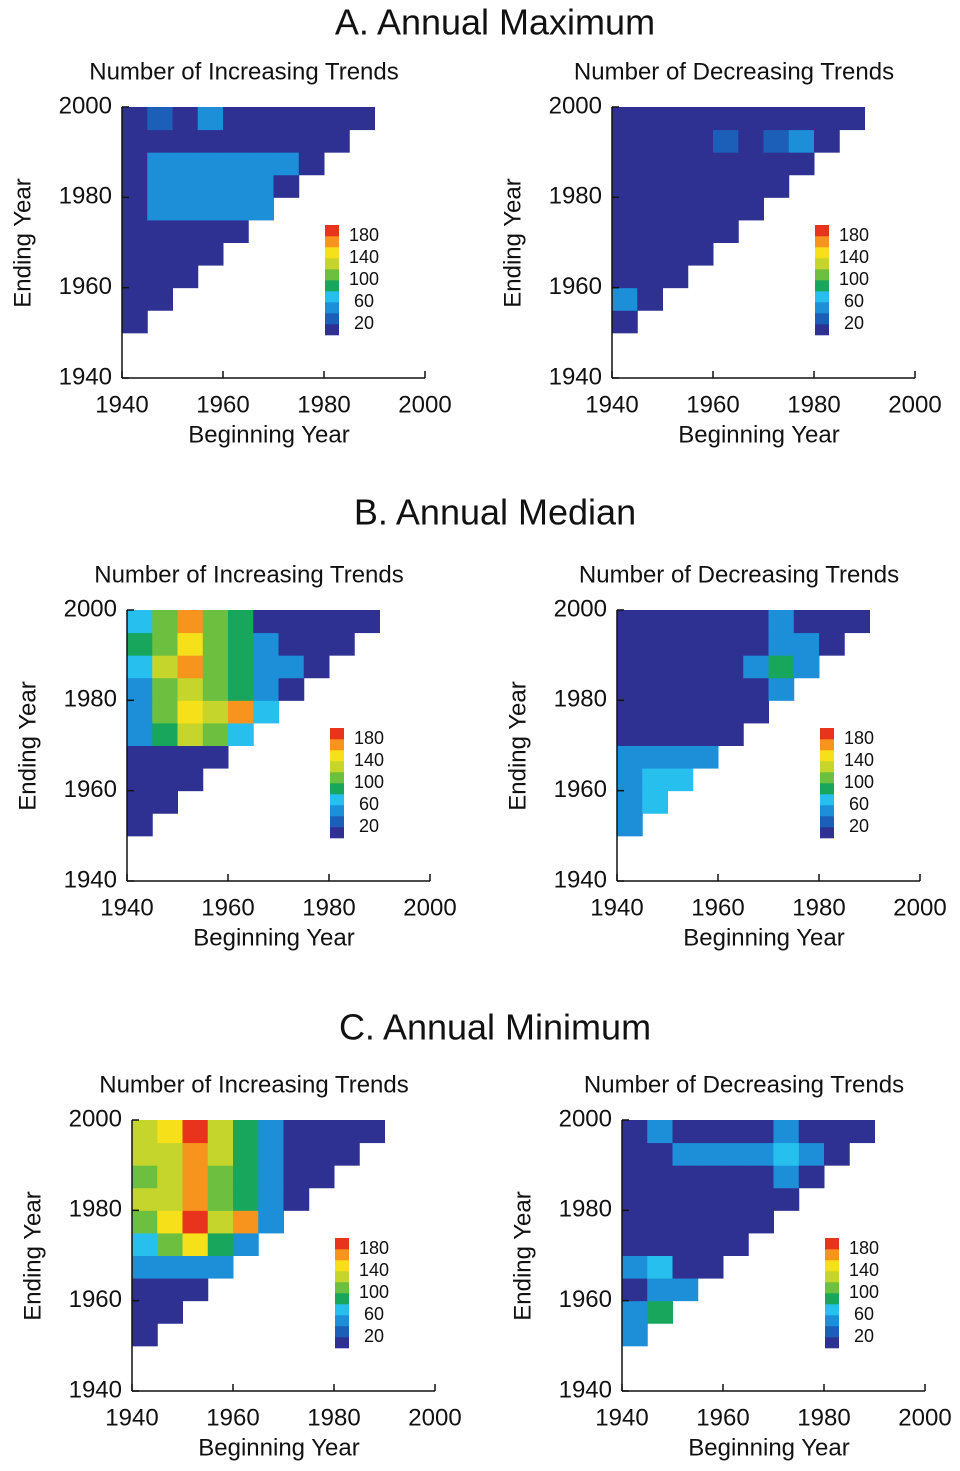 Image resolution: width=960 pixels, height=1471 pixels. I want to click on colorbar-label: 180, so click(859, 738).